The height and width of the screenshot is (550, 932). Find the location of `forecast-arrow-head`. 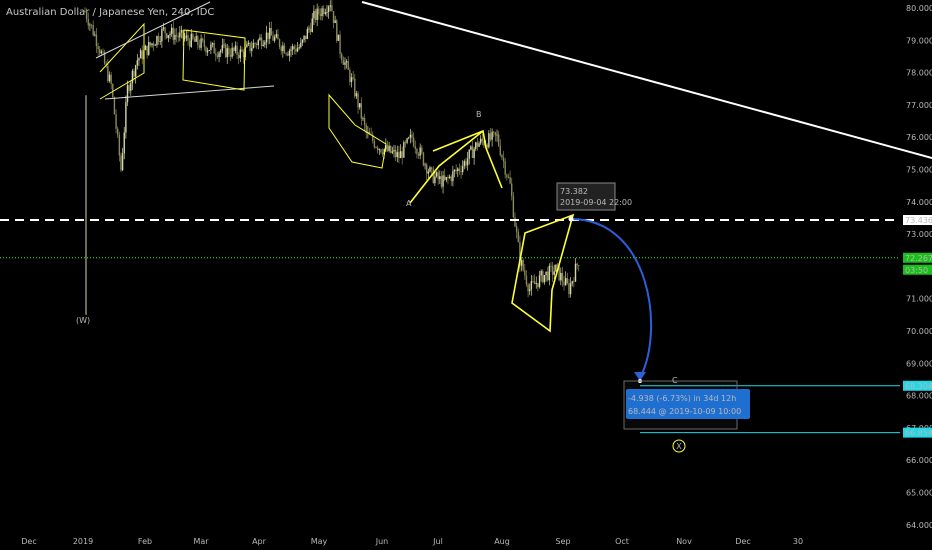

forecast-arrow-head is located at coordinates (640, 376).